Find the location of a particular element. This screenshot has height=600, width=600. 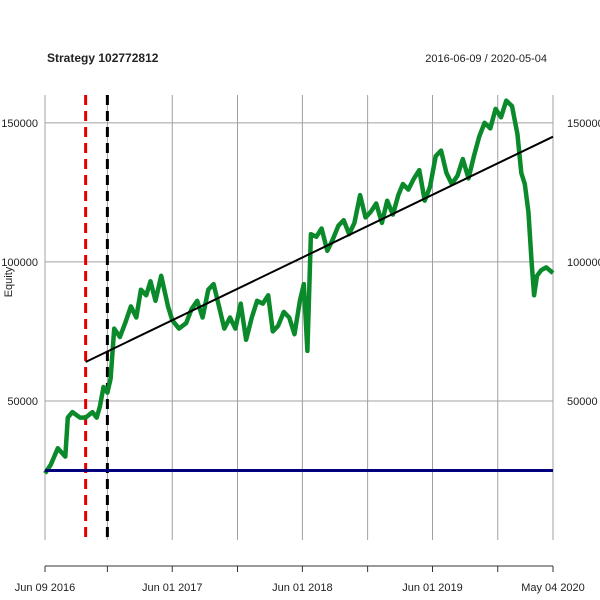

x-tick-label: May 04 2020 is located at coordinates (553, 588).